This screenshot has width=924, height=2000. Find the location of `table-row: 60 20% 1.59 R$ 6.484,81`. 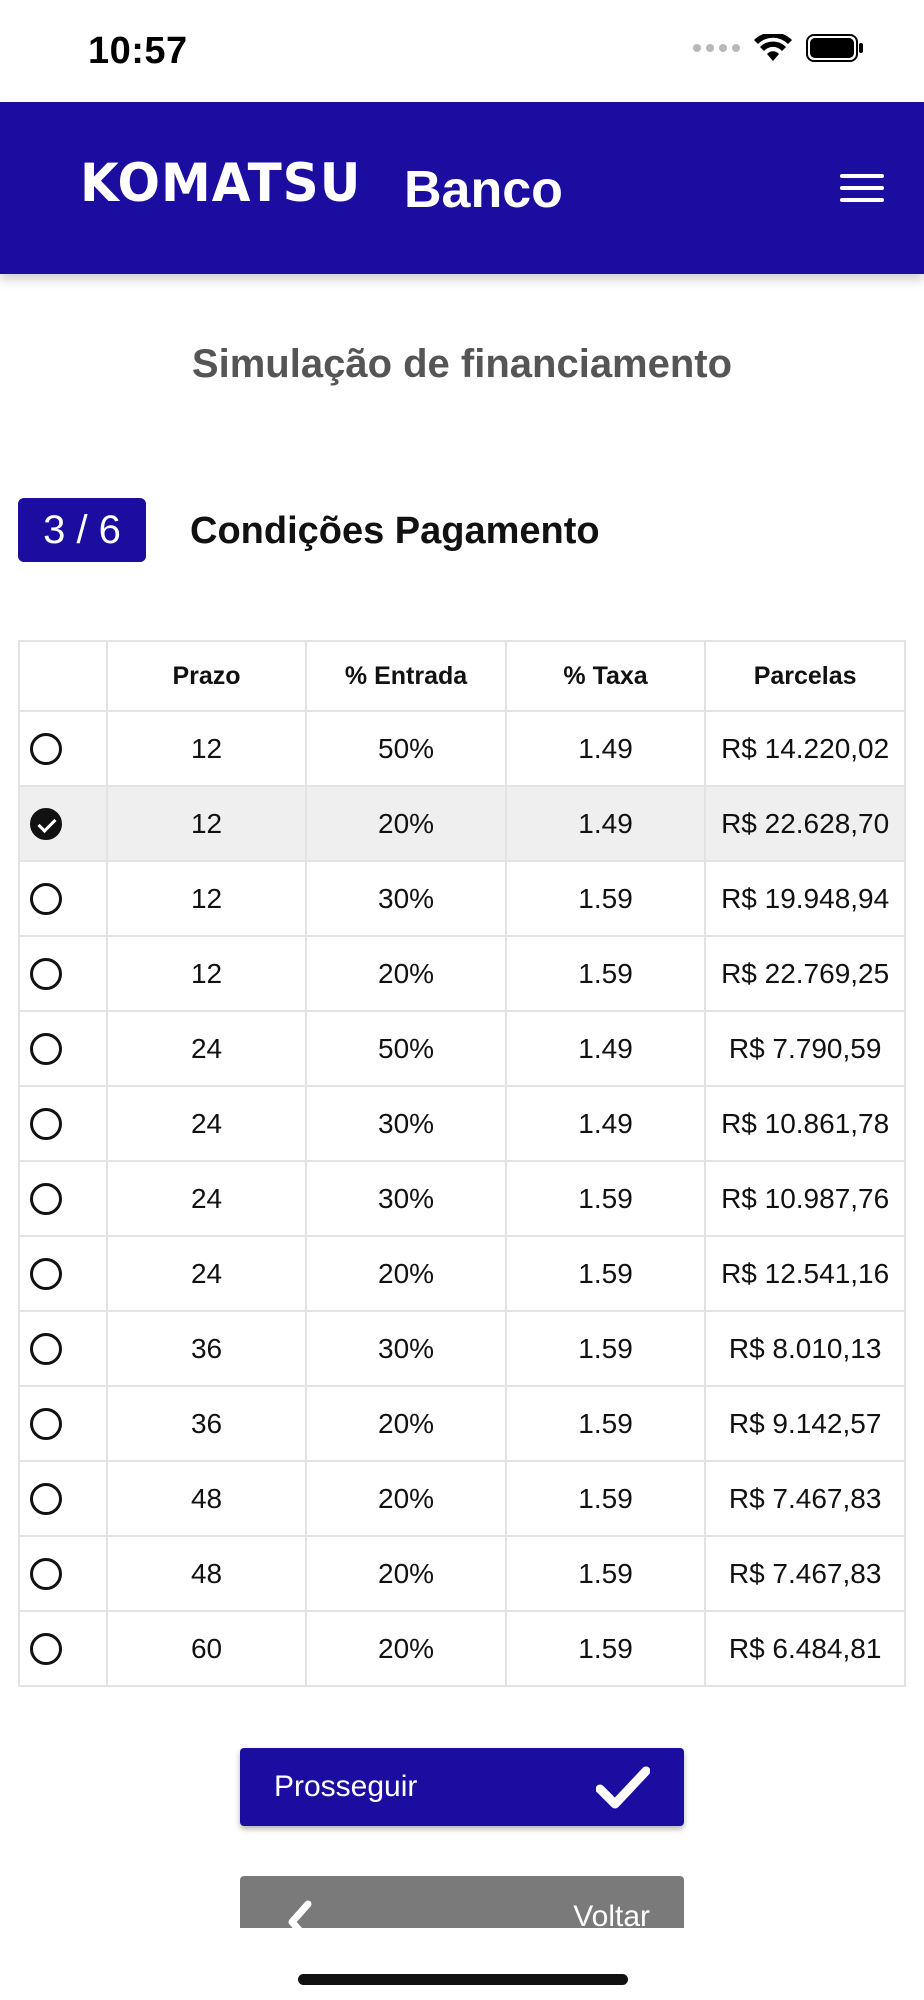

table-row: 60 20% 1.59 R$ 6.484,81 is located at coordinates (462, 1648).